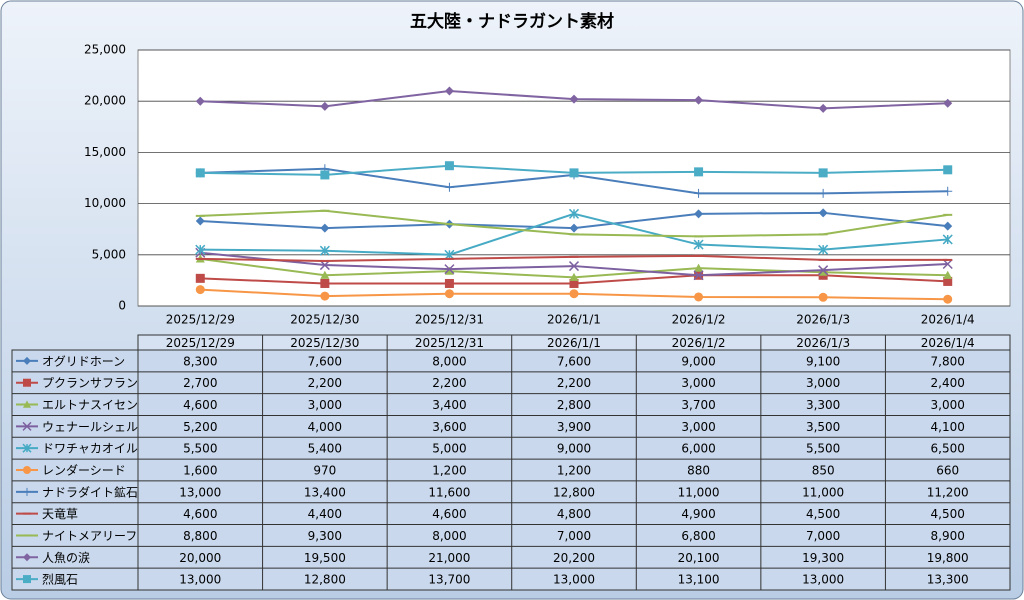 This screenshot has width=1024, height=600. What do you see at coordinates (574, 492) in the screenshot?
I see `table-cell: 12,800` at bounding box center [574, 492].